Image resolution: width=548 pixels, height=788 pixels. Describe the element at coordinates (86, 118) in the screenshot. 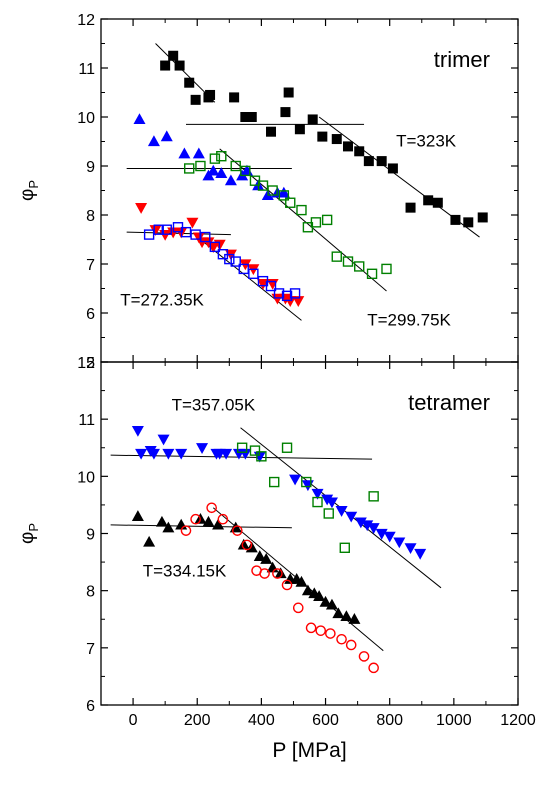

I see `y-tick-label: 10` at that location.